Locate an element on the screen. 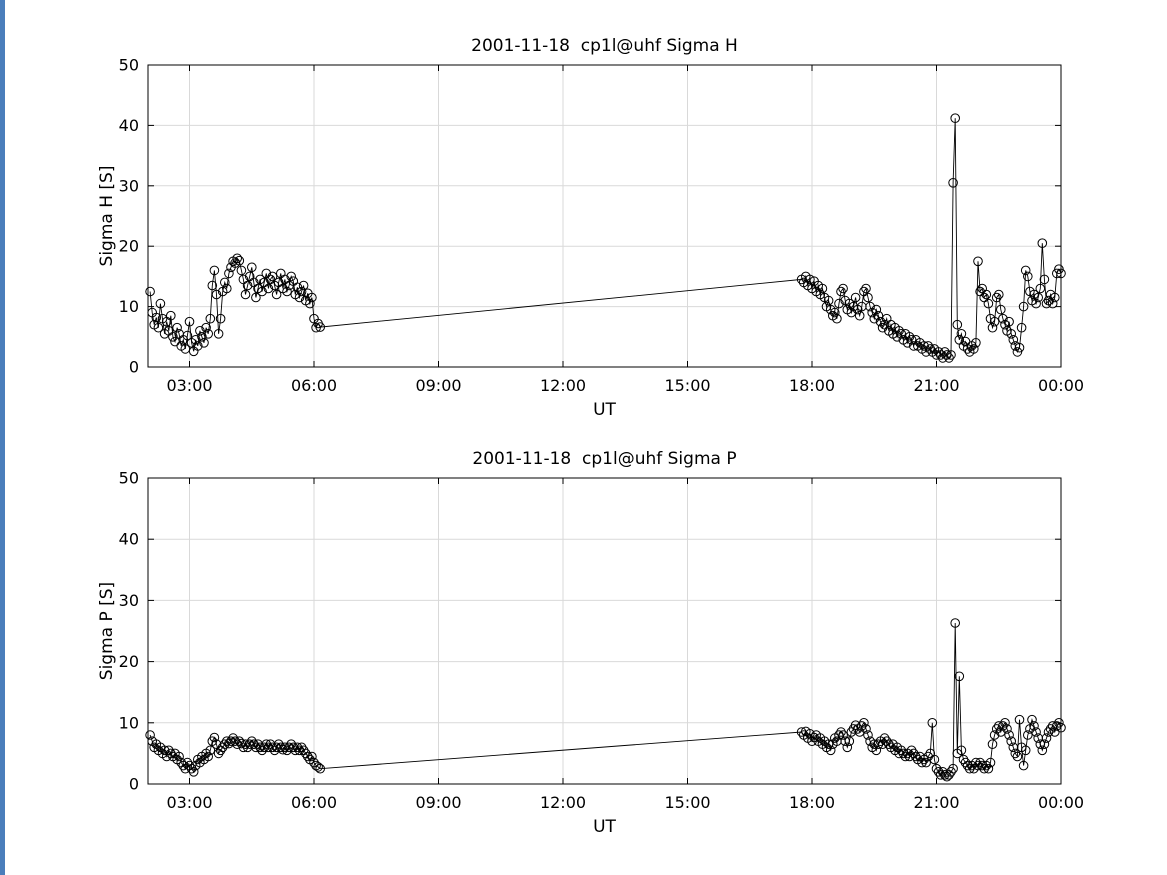  x-tick-label: 12:00 is located at coordinates (563, 802).